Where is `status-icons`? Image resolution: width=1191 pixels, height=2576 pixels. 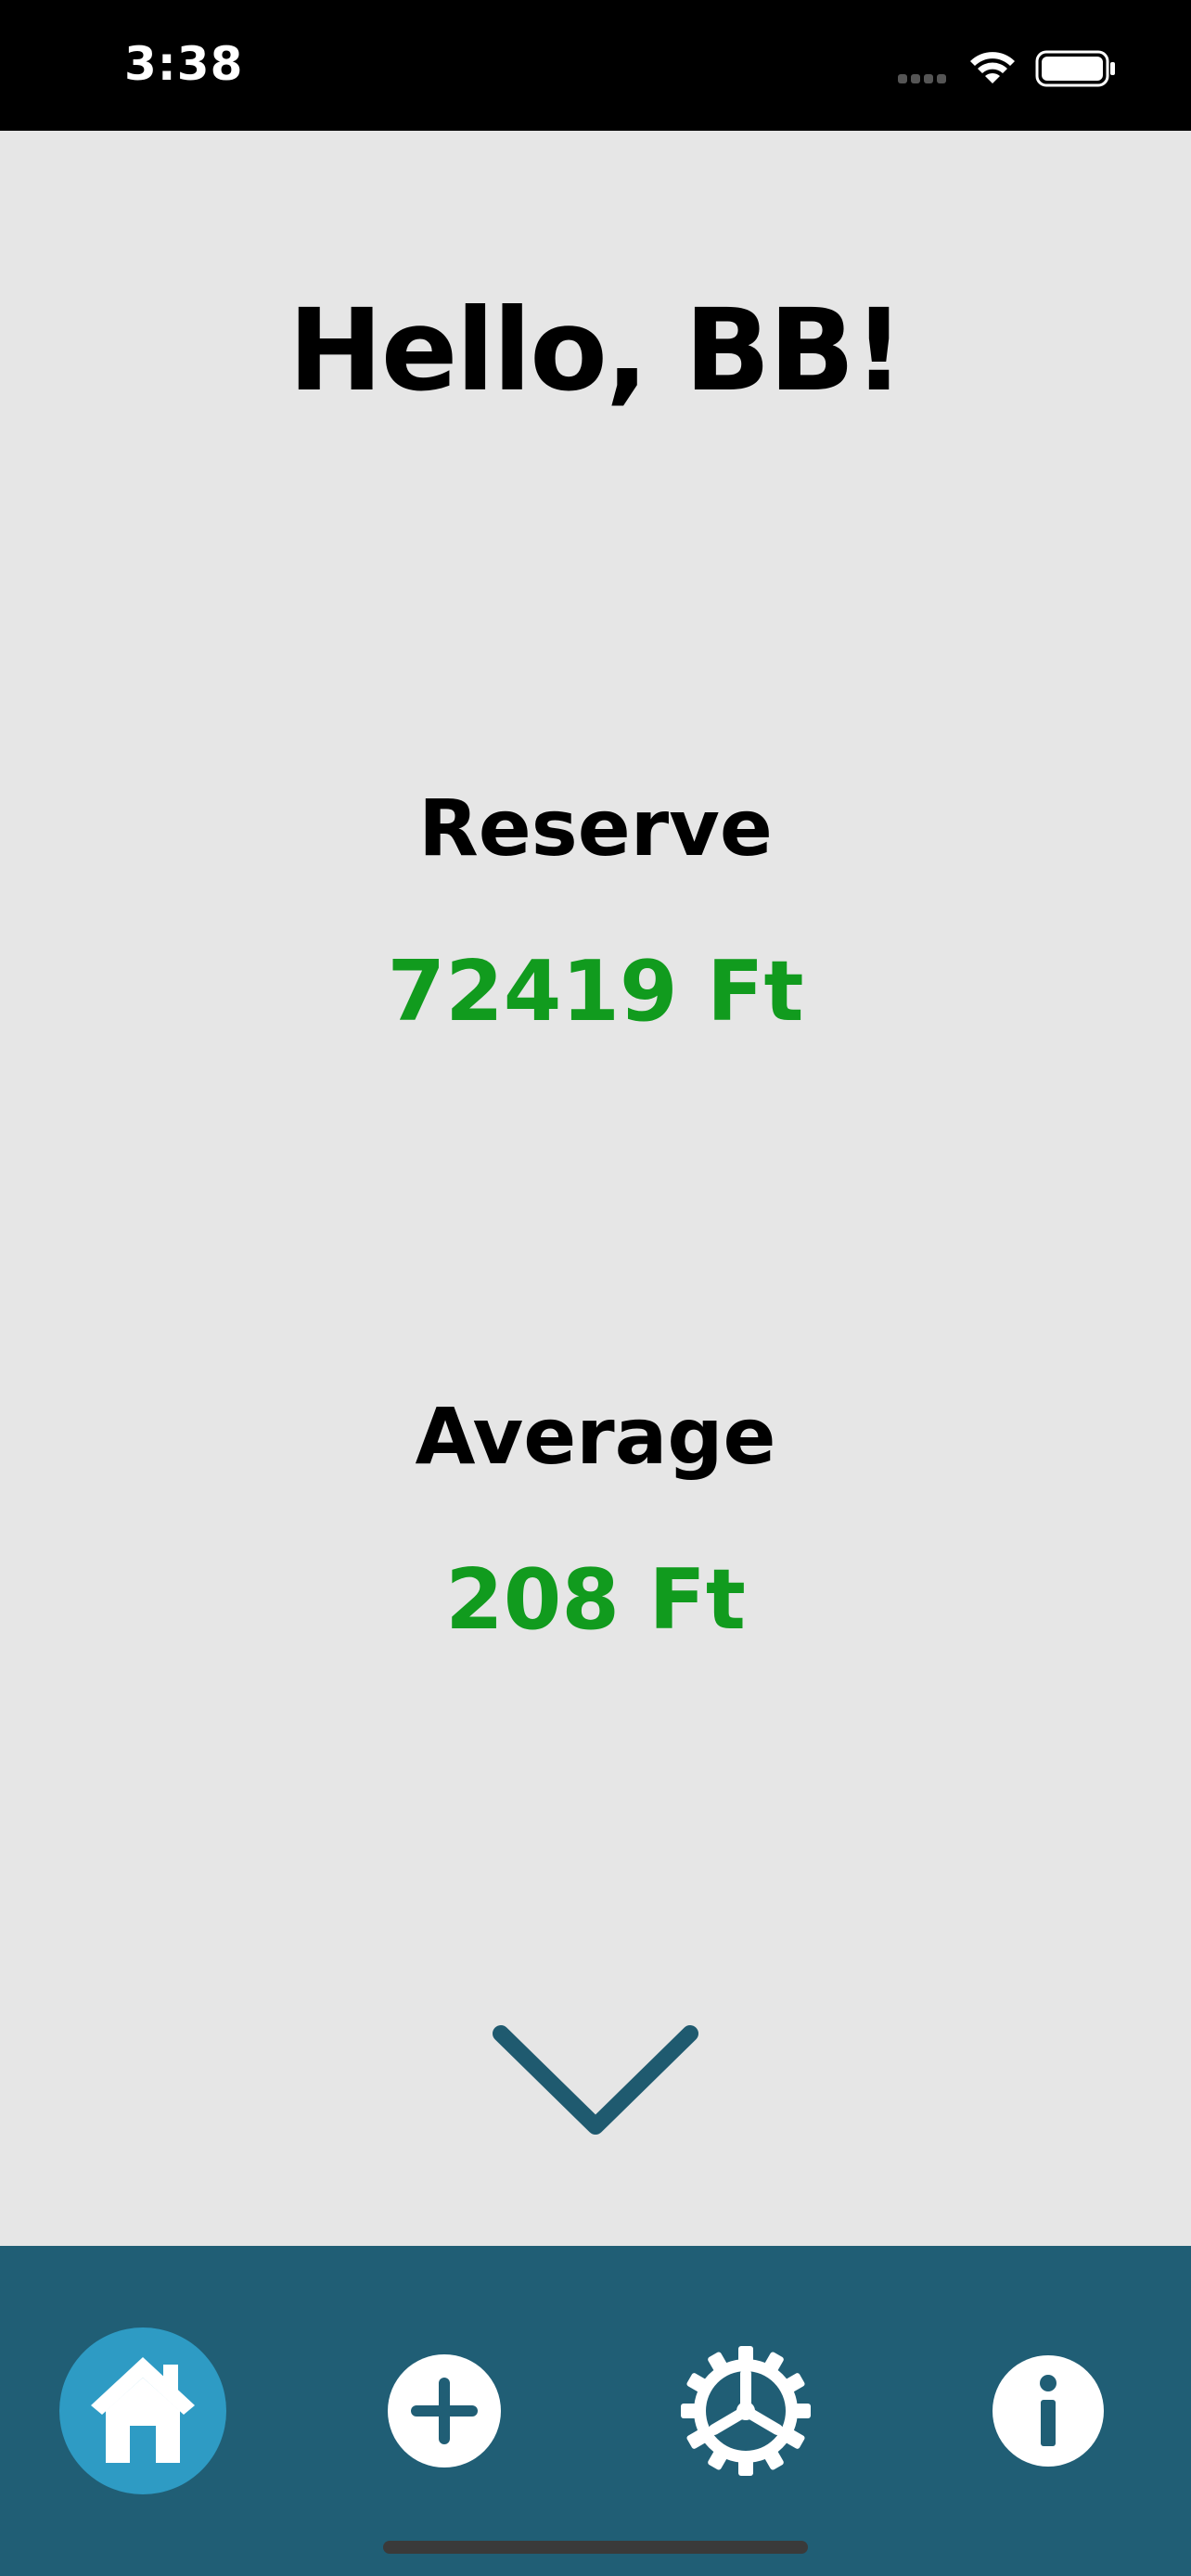
status-icons is located at coordinates (1010, 68).